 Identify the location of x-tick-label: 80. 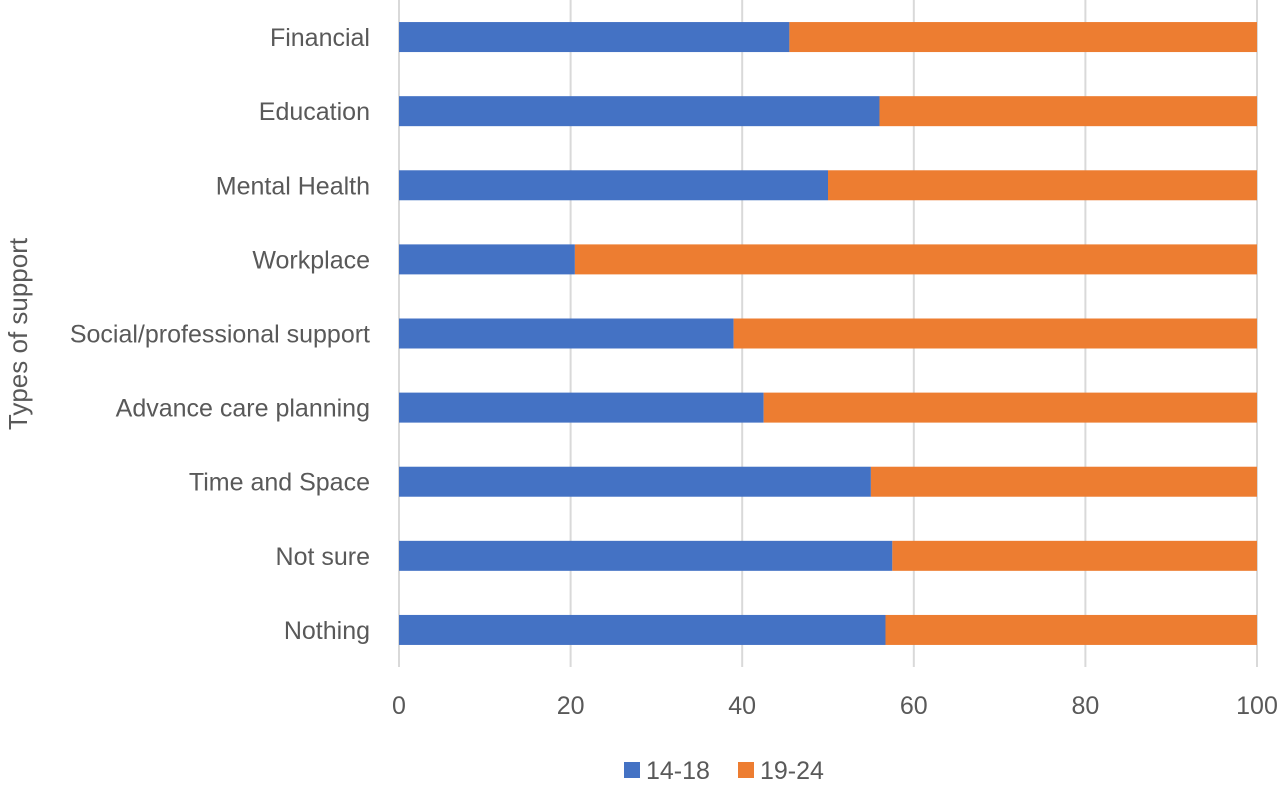
(1085, 706).